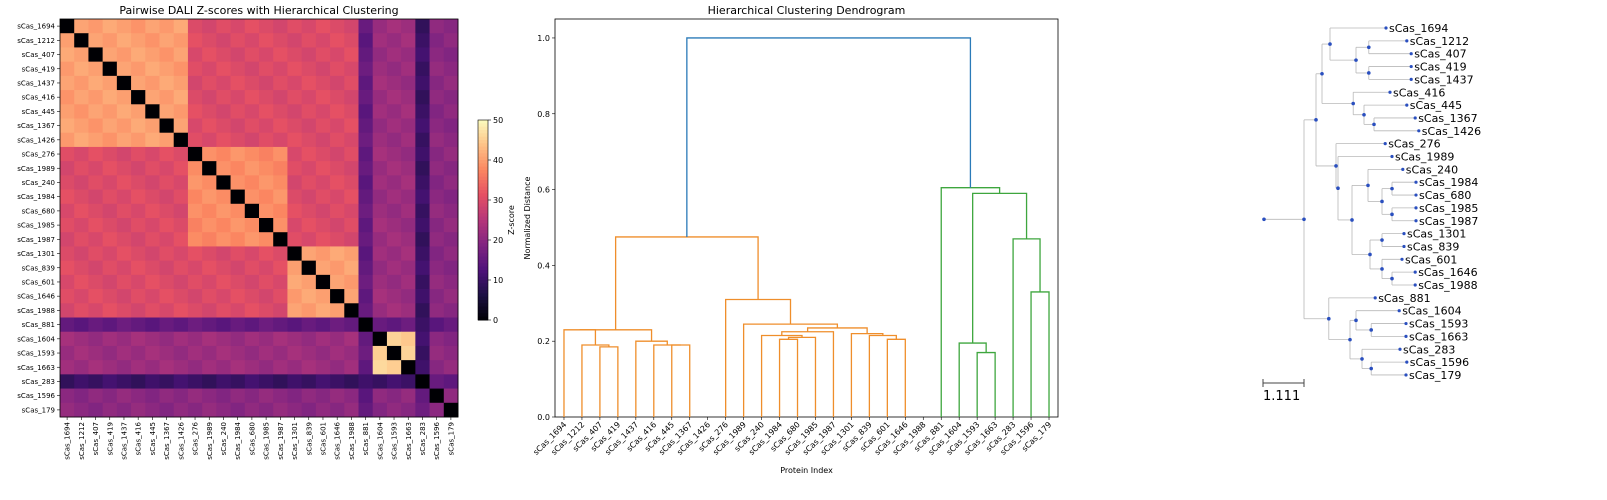  I want to click on tree-leaf-label: sCas_1987, so click(1448, 221).